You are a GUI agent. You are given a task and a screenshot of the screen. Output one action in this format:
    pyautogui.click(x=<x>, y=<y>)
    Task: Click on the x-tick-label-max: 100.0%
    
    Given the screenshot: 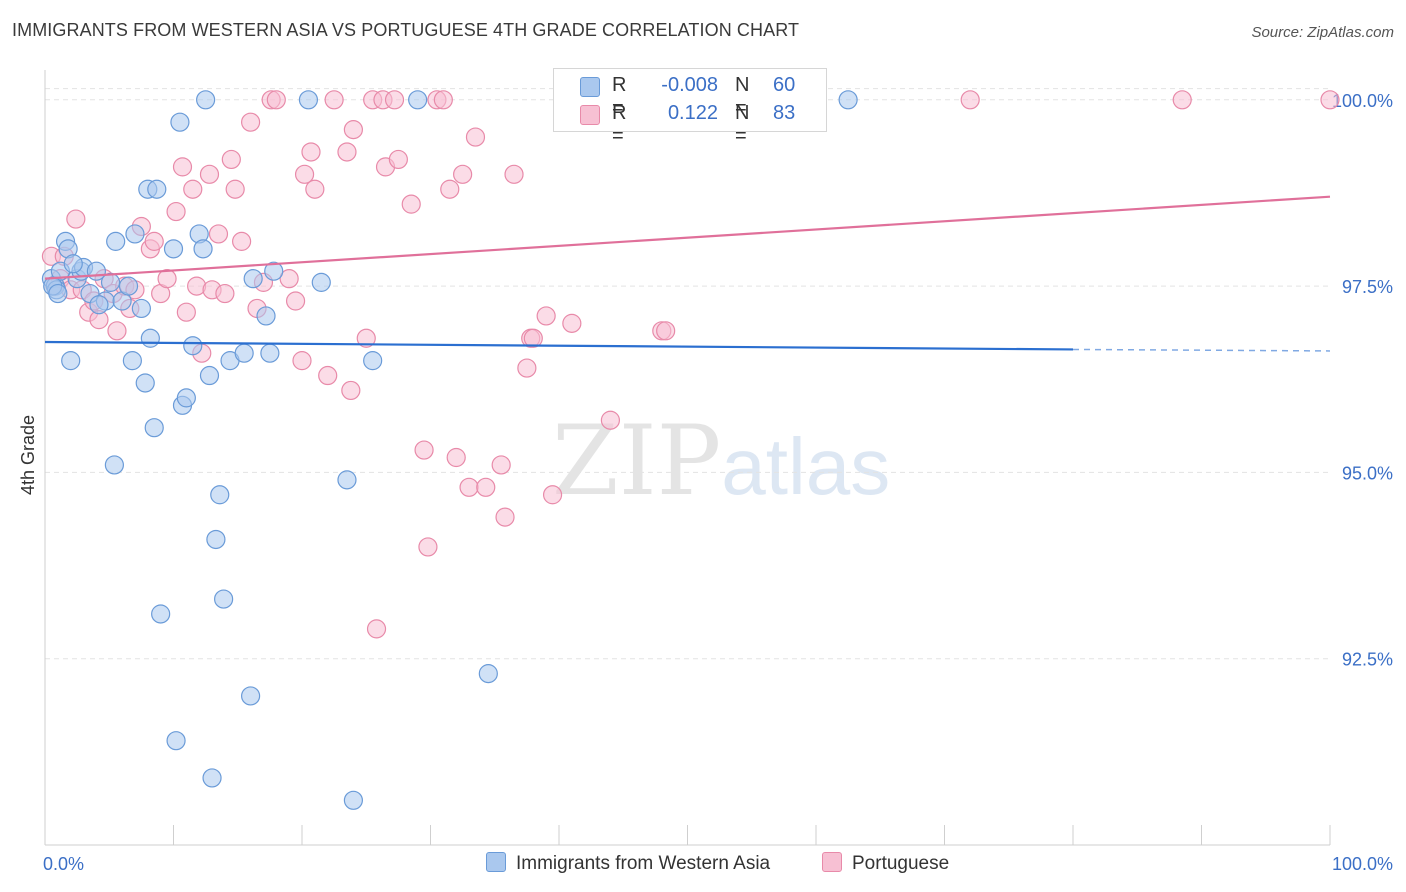 What is the action you would take?
    pyautogui.click(x=1362, y=864)
    